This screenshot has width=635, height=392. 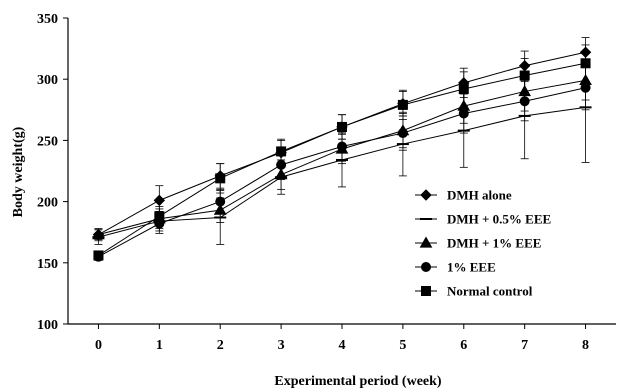 I want to click on x-tick-label: 5, so click(x=402, y=345).